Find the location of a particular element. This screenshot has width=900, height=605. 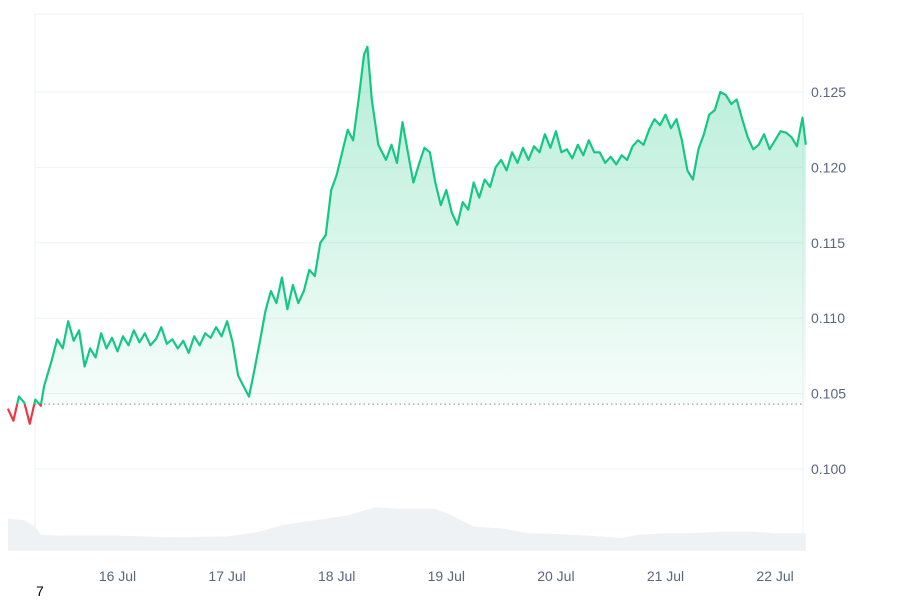

volume-area is located at coordinates (406, 529).